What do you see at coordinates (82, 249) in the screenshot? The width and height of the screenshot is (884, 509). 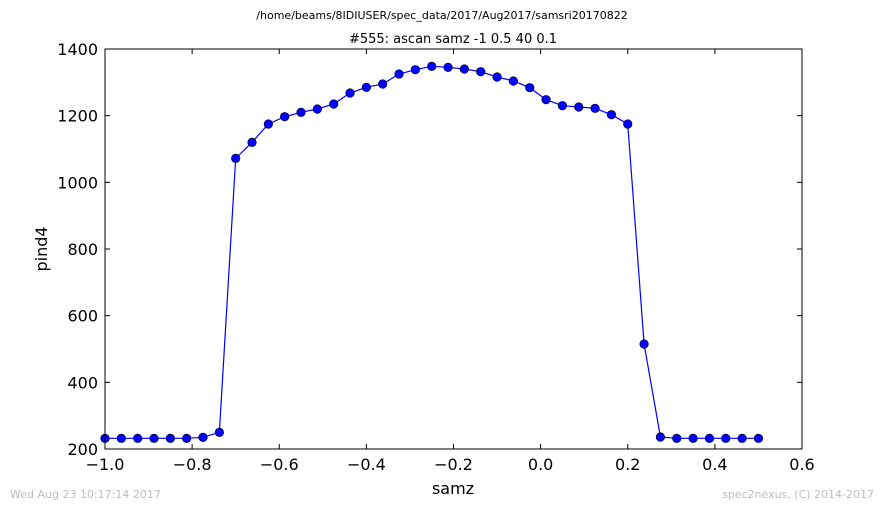 I see `y-tick-label: 800` at bounding box center [82, 249].